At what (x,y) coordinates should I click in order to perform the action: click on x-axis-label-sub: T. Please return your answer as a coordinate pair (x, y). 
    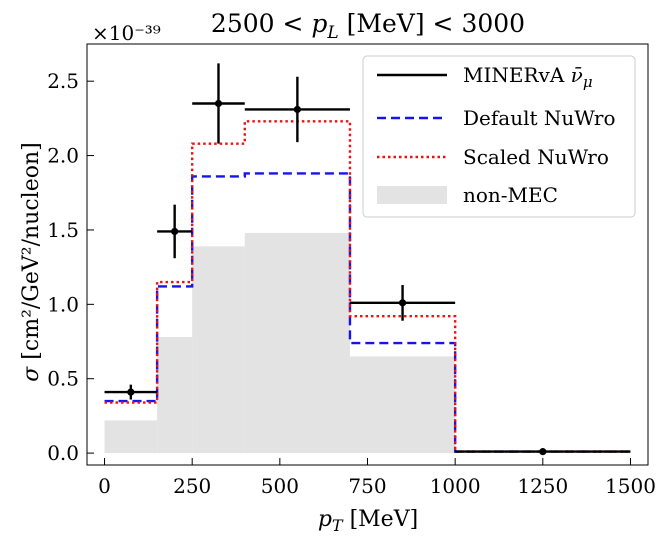
    Looking at the image, I should click on (338, 525).